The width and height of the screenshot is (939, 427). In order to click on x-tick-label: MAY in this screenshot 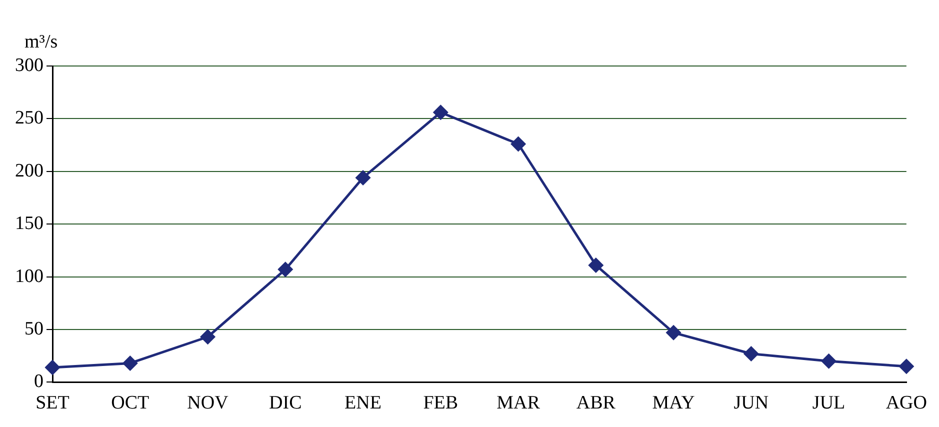, I will do `click(674, 403)`.